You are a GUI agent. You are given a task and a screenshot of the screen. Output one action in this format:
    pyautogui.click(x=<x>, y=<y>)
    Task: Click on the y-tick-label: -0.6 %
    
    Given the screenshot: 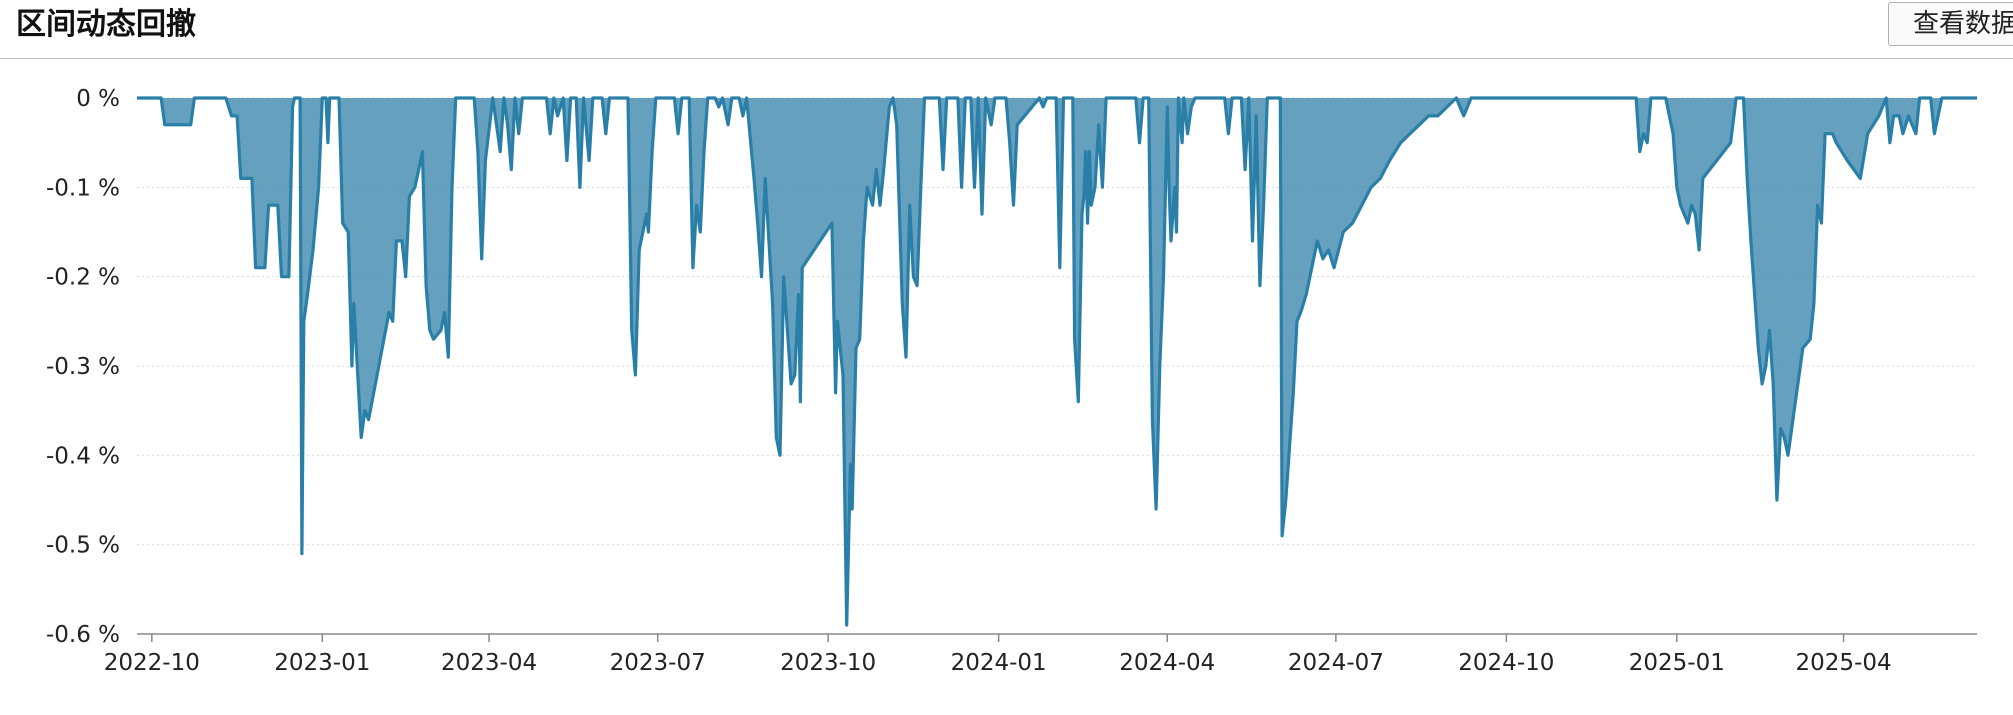 What is the action you would take?
    pyautogui.click(x=83, y=635)
    